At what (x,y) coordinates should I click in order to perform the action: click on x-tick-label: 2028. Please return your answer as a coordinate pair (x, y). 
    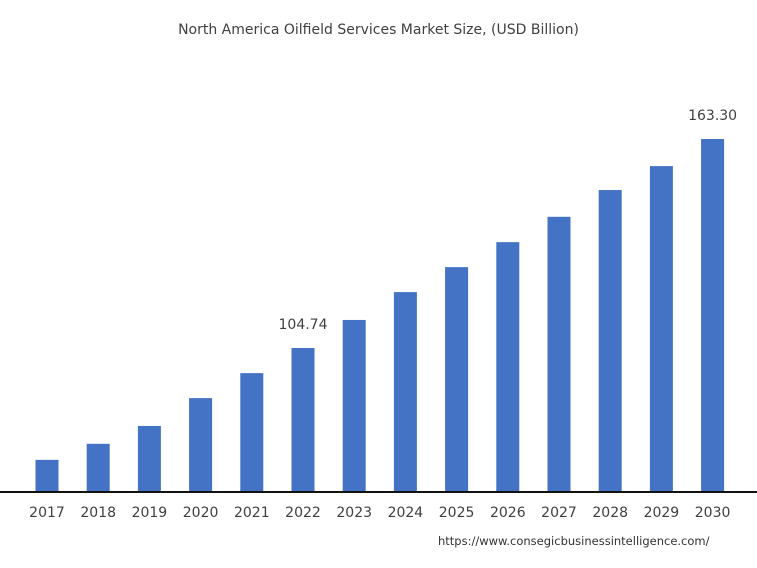
    Looking at the image, I should click on (610, 513).